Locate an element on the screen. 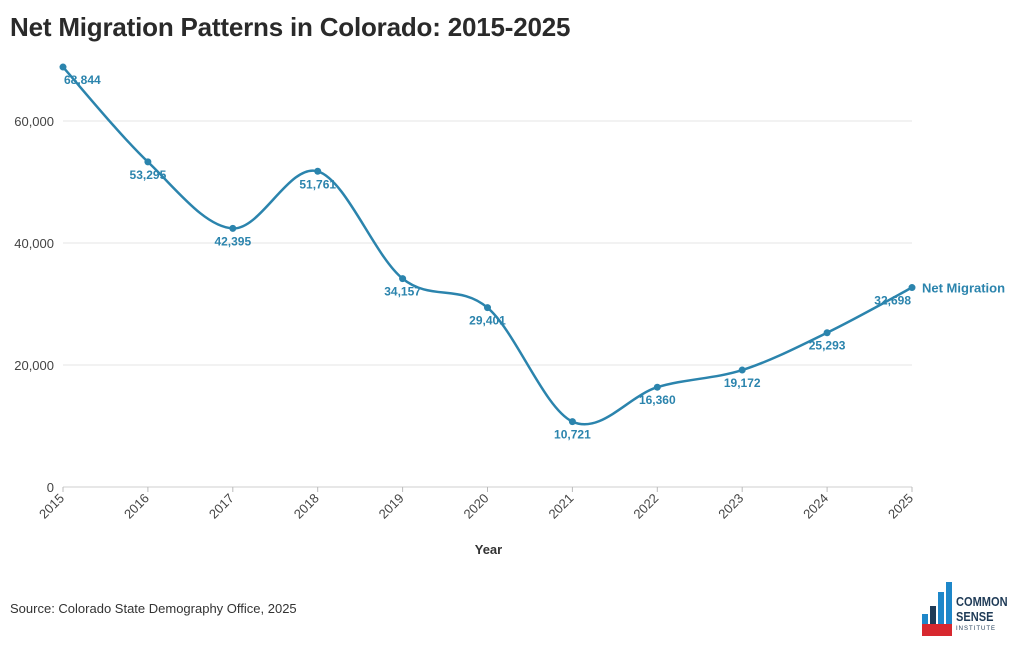  data-label: 34,157 is located at coordinates (402, 292).